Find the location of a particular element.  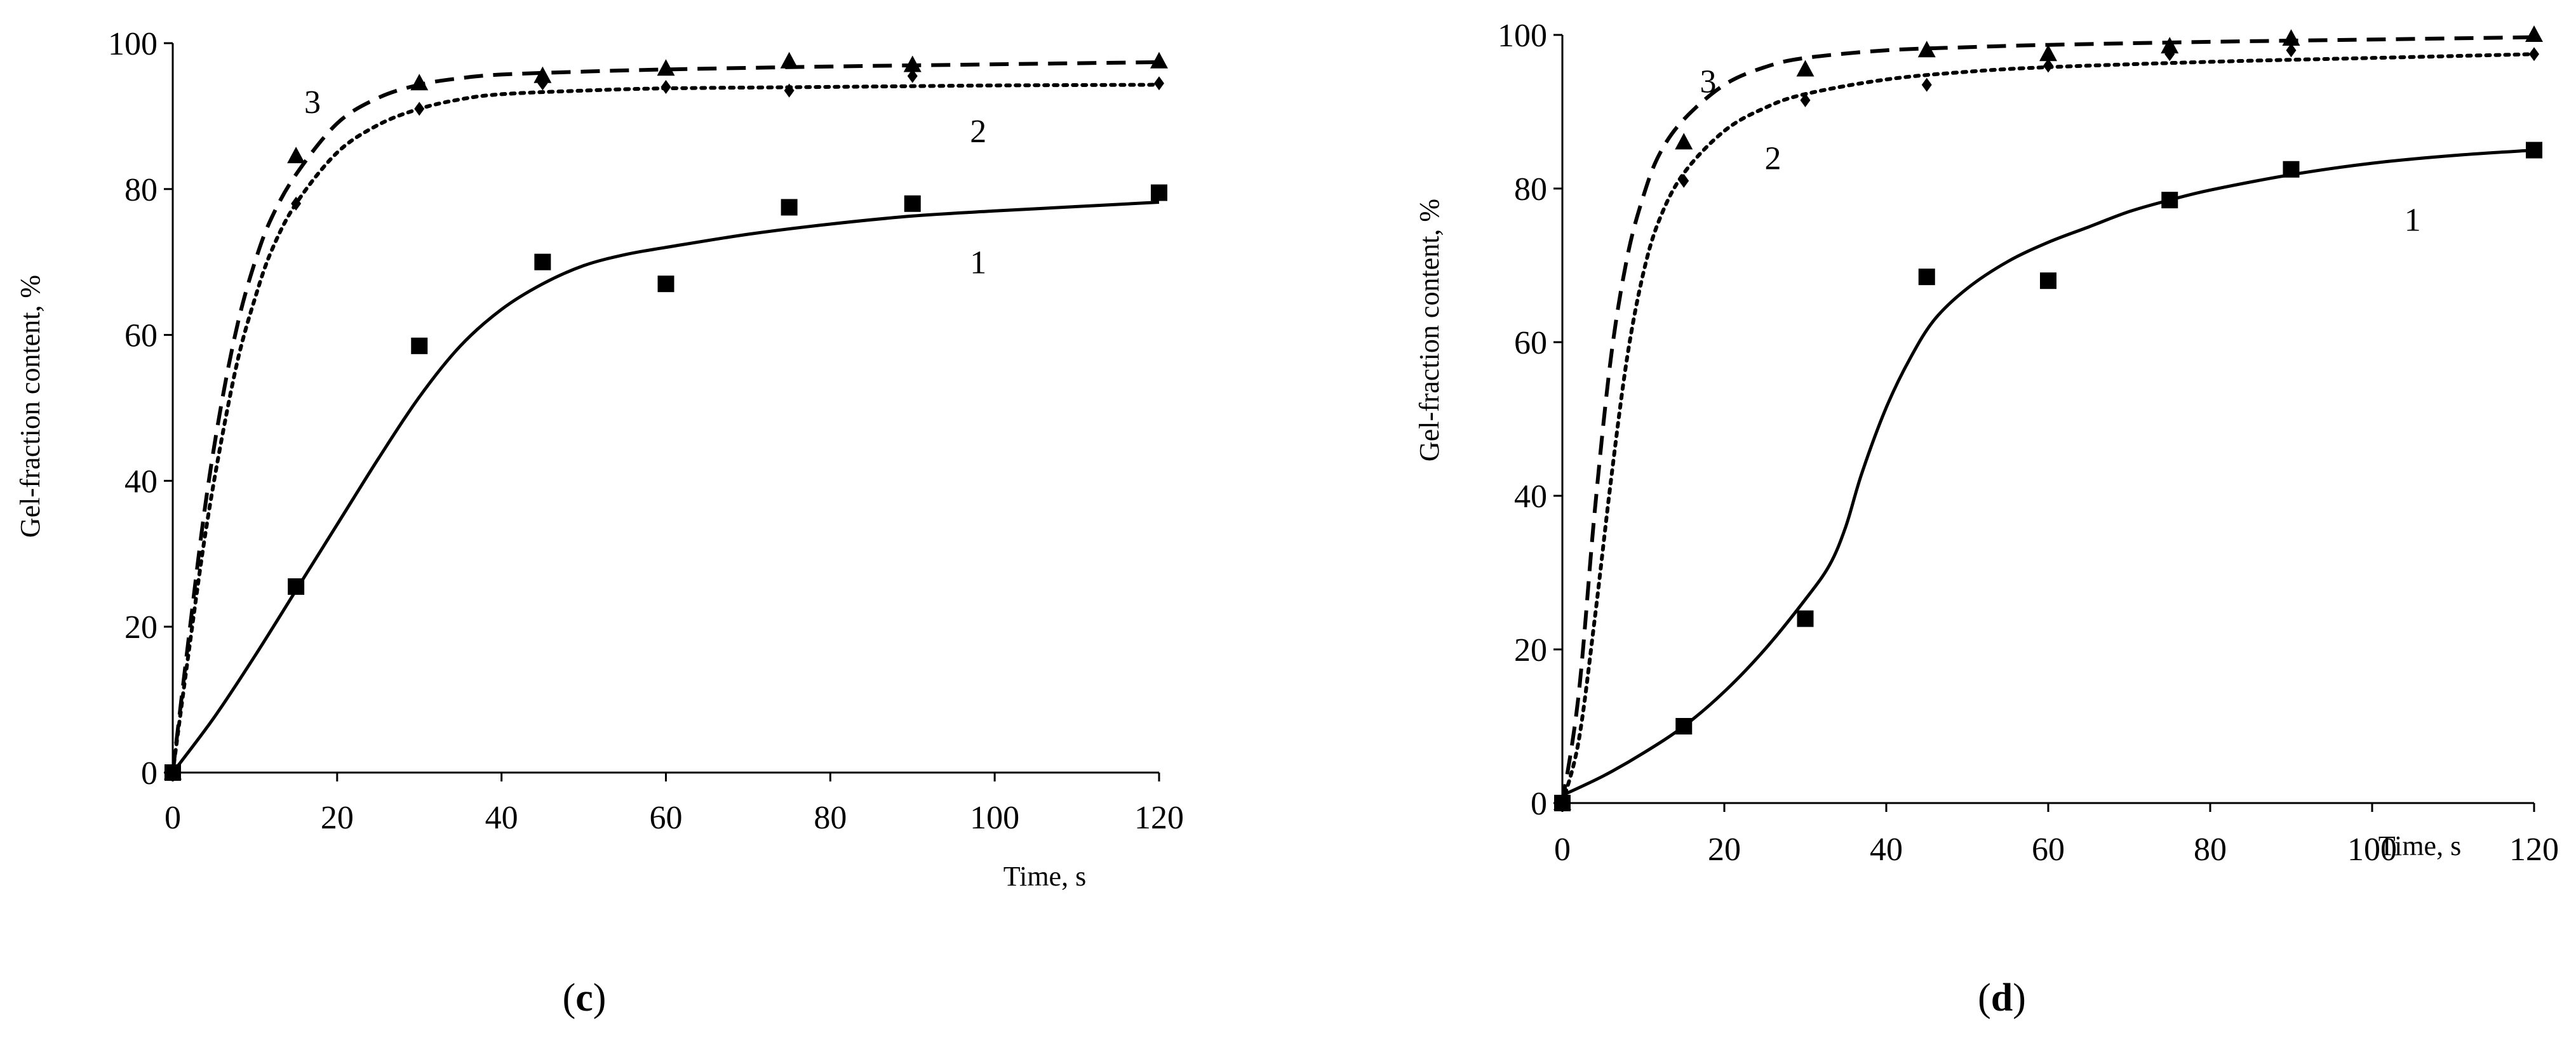

chart-c-ytick-label-40: 40 is located at coordinates (141, 481).